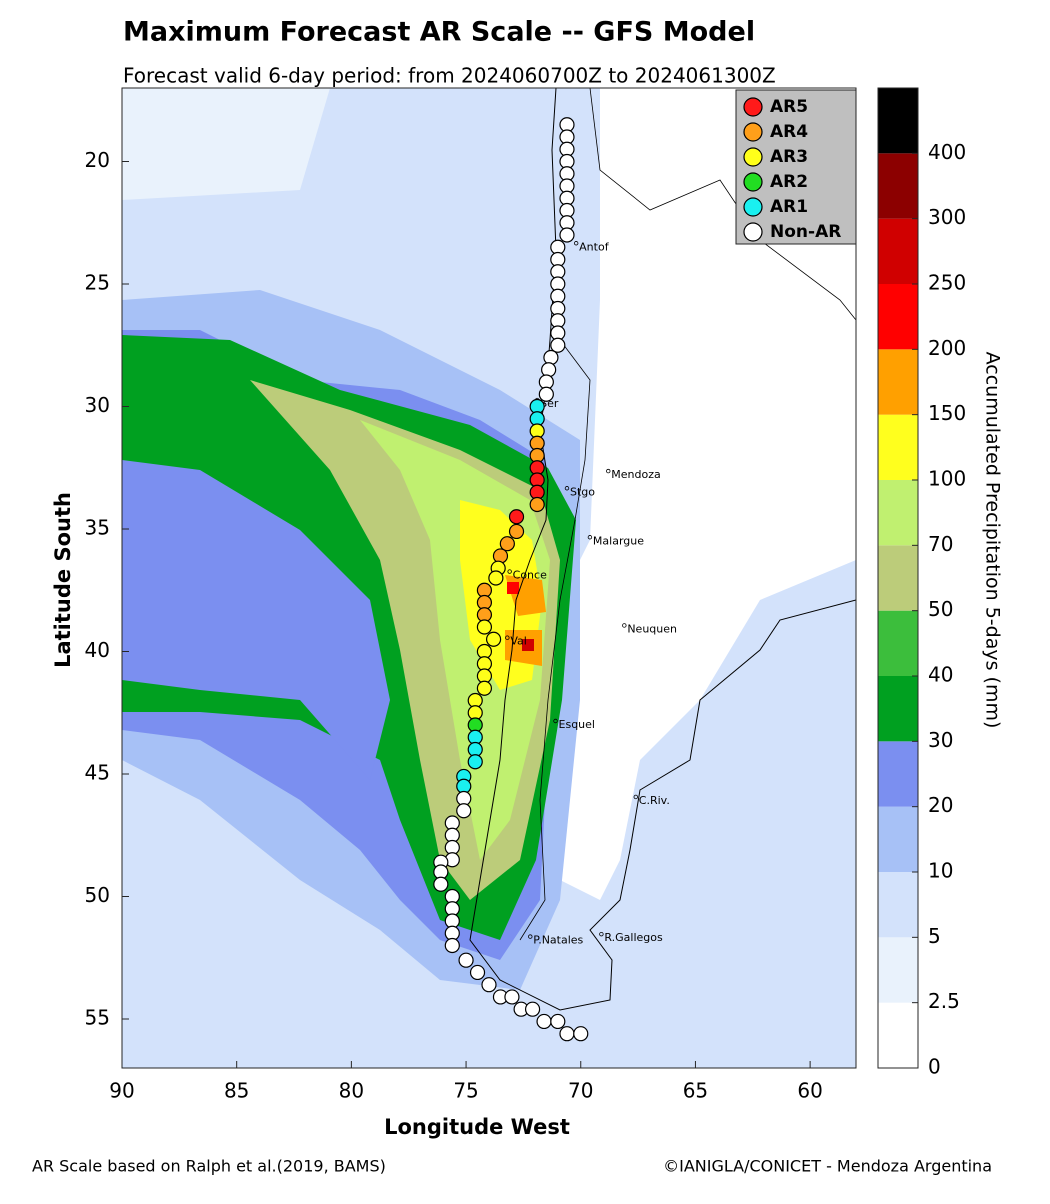 The image size is (1050, 1204). What do you see at coordinates (944, 1001) in the screenshot?
I see `colorbar-tick-label: 2.5` at bounding box center [944, 1001].